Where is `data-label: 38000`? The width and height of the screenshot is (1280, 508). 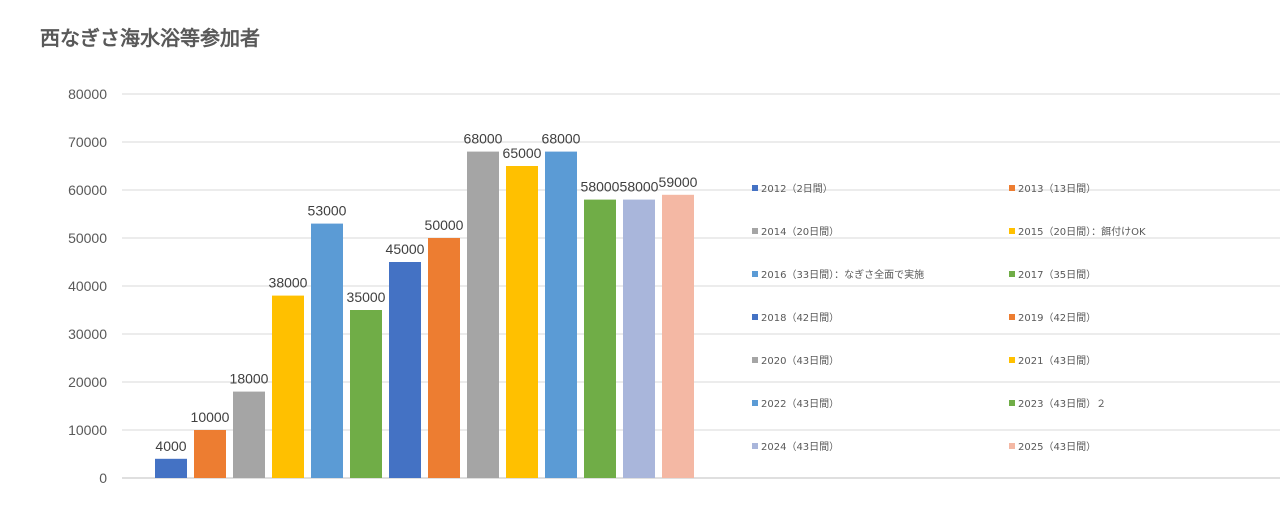 data-label: 38000 is located at coordinates (288, 283).